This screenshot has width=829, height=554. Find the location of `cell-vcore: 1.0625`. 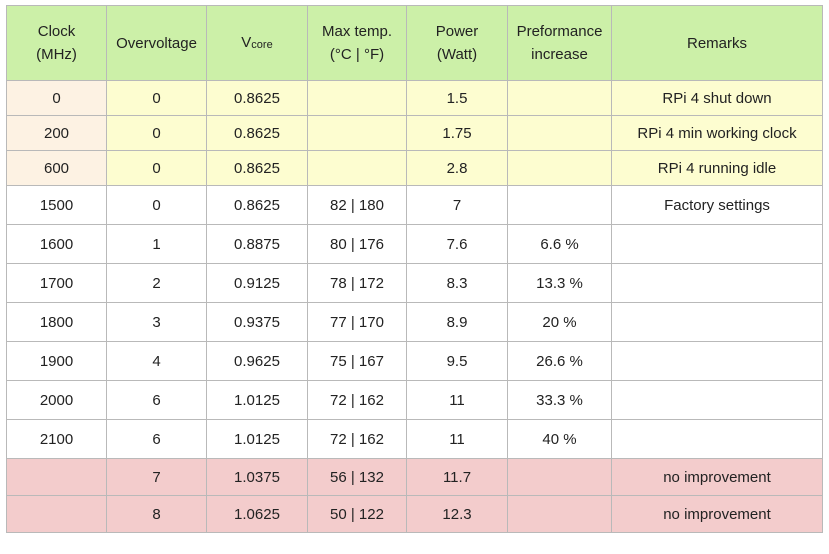

cell-vcore: 1.0625 is located at coordinates (257, 514).